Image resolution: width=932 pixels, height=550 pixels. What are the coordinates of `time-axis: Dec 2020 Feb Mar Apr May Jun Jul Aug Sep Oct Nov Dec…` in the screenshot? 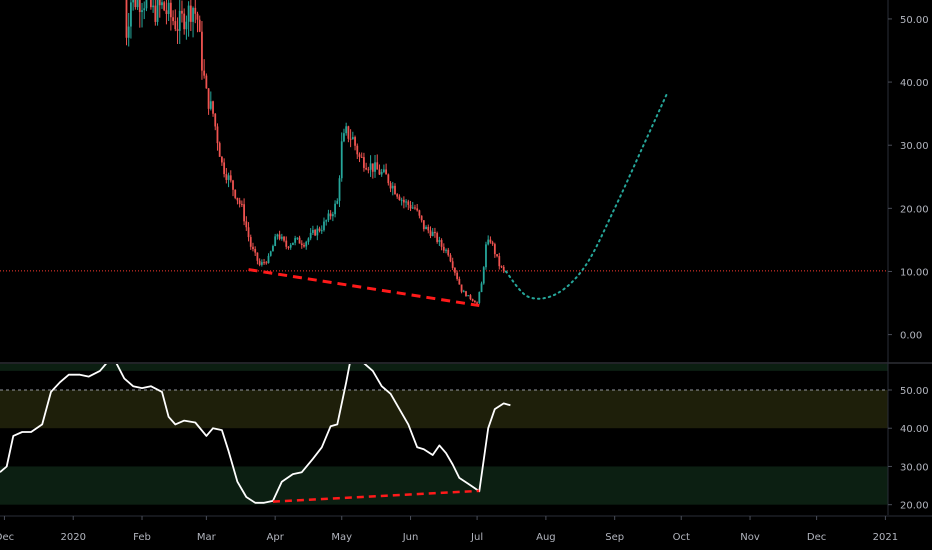 It's located at (466, 529).